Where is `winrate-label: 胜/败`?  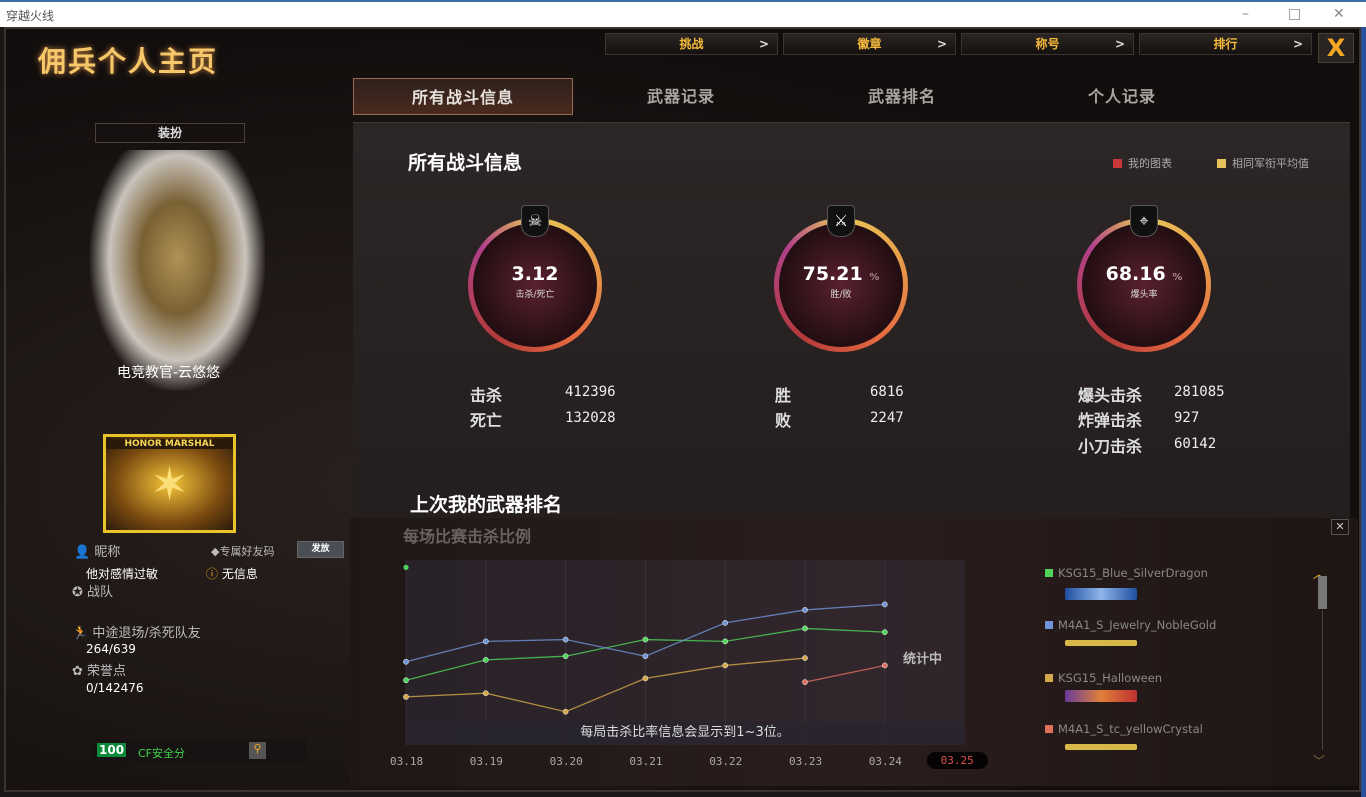 winrate-label: 胜/败 is located at coordinates (841, 295).